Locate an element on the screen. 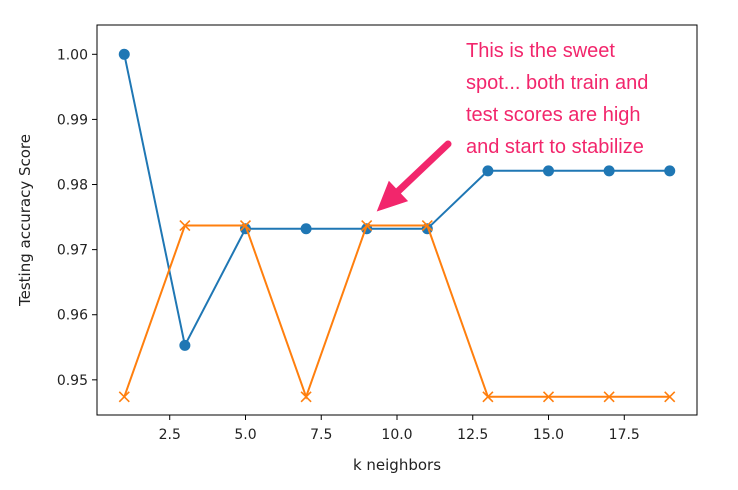  x-tick-label: 7.5 is located at coordinates (321, 435).